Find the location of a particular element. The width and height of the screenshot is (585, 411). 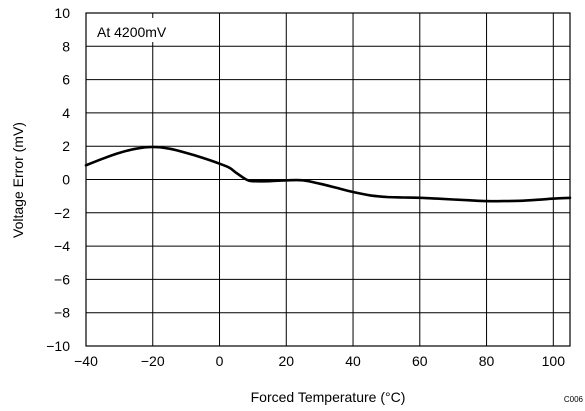

x-tick-label: 100 is located at coordinates (554, 361).